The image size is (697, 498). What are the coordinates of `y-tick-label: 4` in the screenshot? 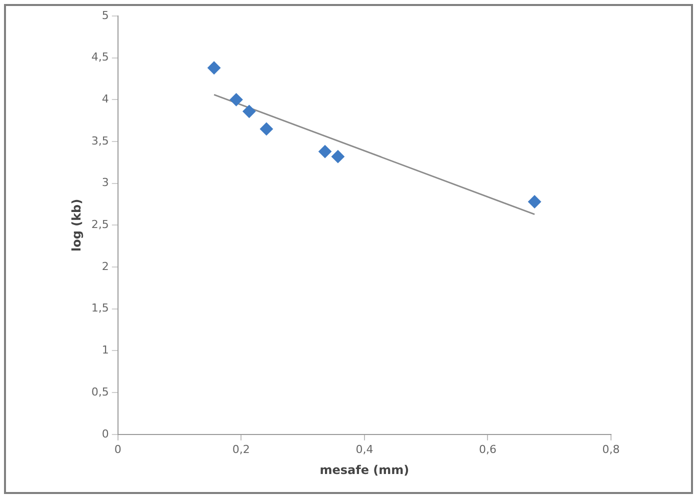 It's located at (105, 99).